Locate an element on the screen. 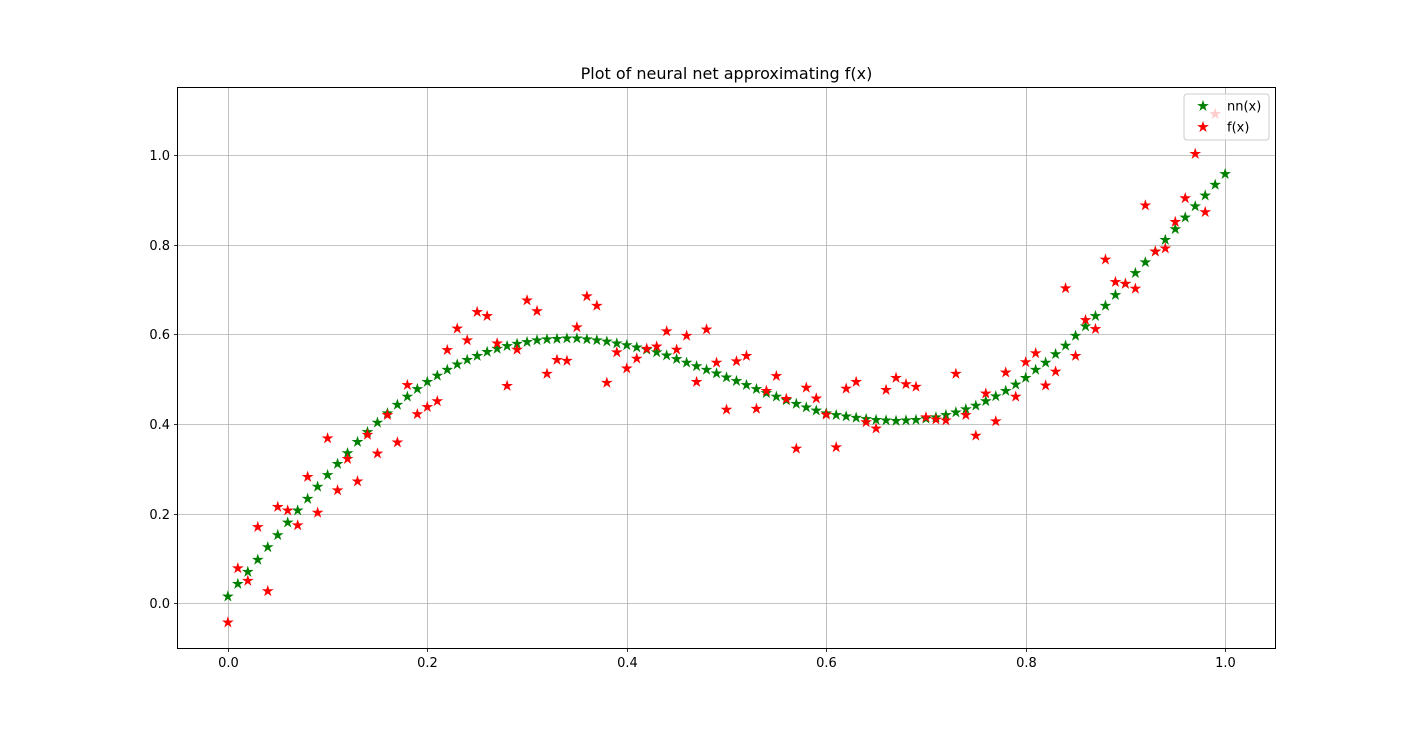 This screenshot has height=729, width=1418. chart-title: Plot of neural net approximating f(x) is located at coordinates (727, 73).